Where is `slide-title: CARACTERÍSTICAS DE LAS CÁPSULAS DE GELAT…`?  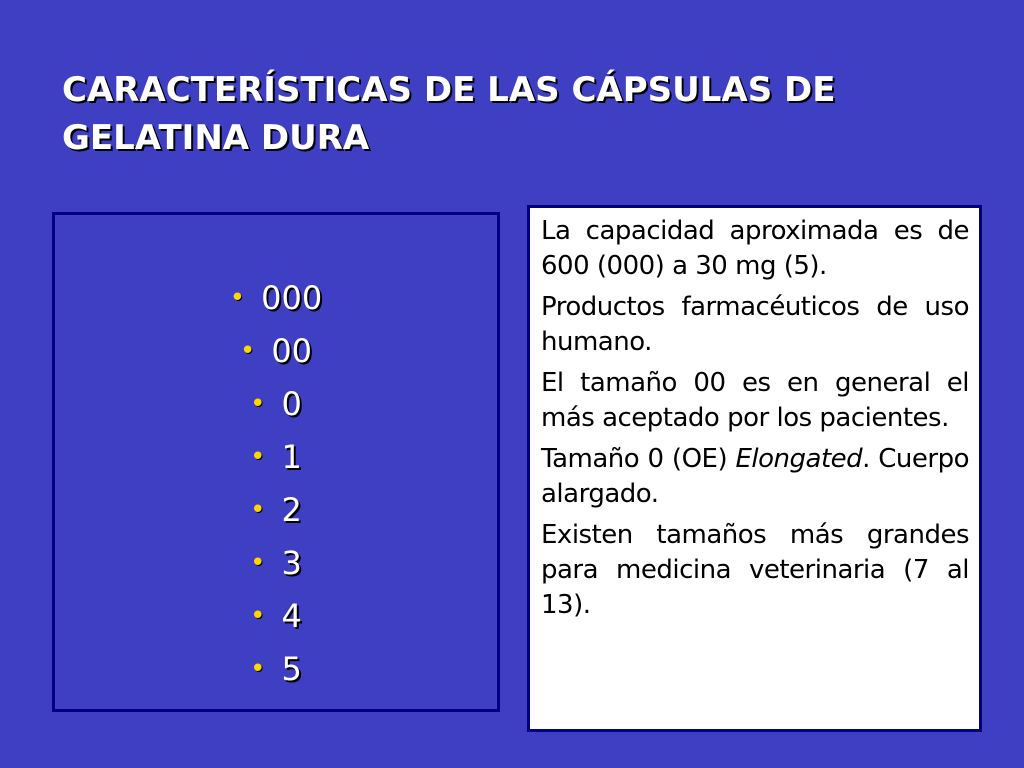
slide-title: CARACTERÍSTICAS DE LAS CÁPSULAS DE GELAT… is located at coordinates (449, 114).